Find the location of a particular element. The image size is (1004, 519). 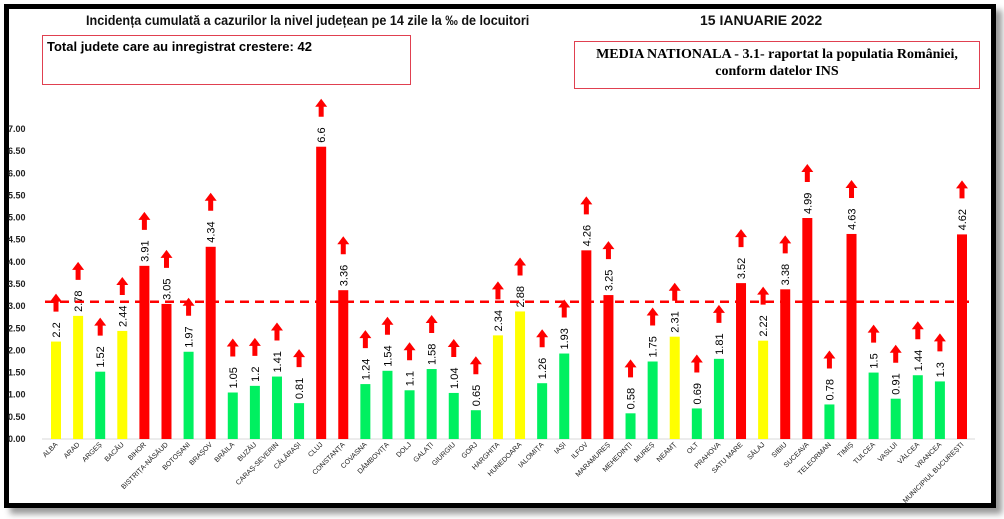

data-label: 2.22 is located at coordinates (764, 325).